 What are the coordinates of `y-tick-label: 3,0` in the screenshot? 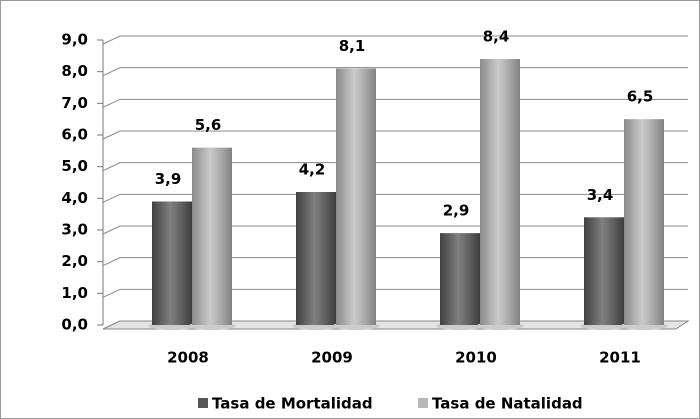 It's located at (74, 230).